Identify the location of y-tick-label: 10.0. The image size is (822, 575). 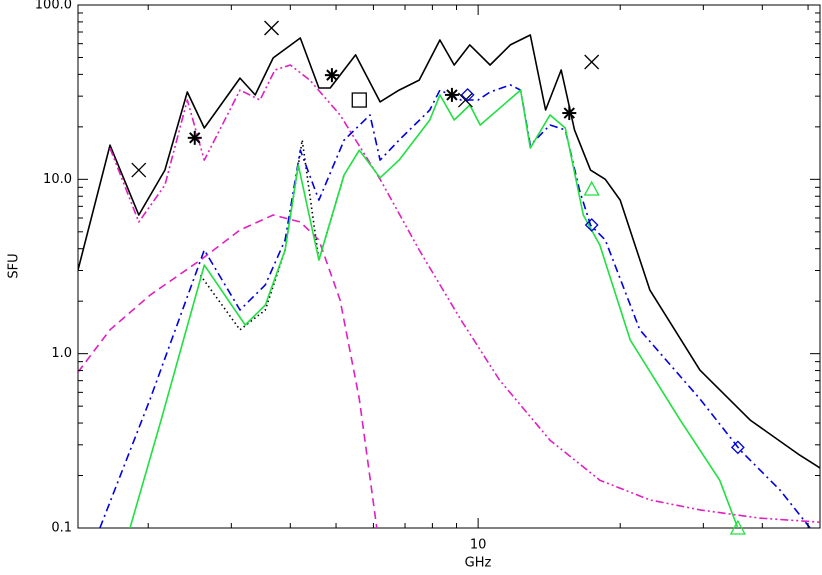
(57, 179).